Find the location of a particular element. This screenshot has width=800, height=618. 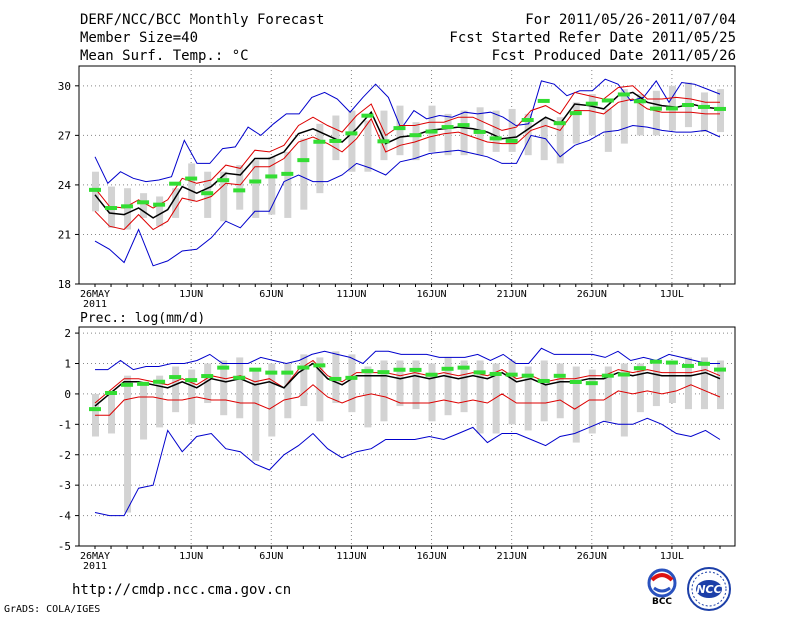

forecast-period: For 2011/05/26-2011/07/04 is located at coordinates (630, 20).